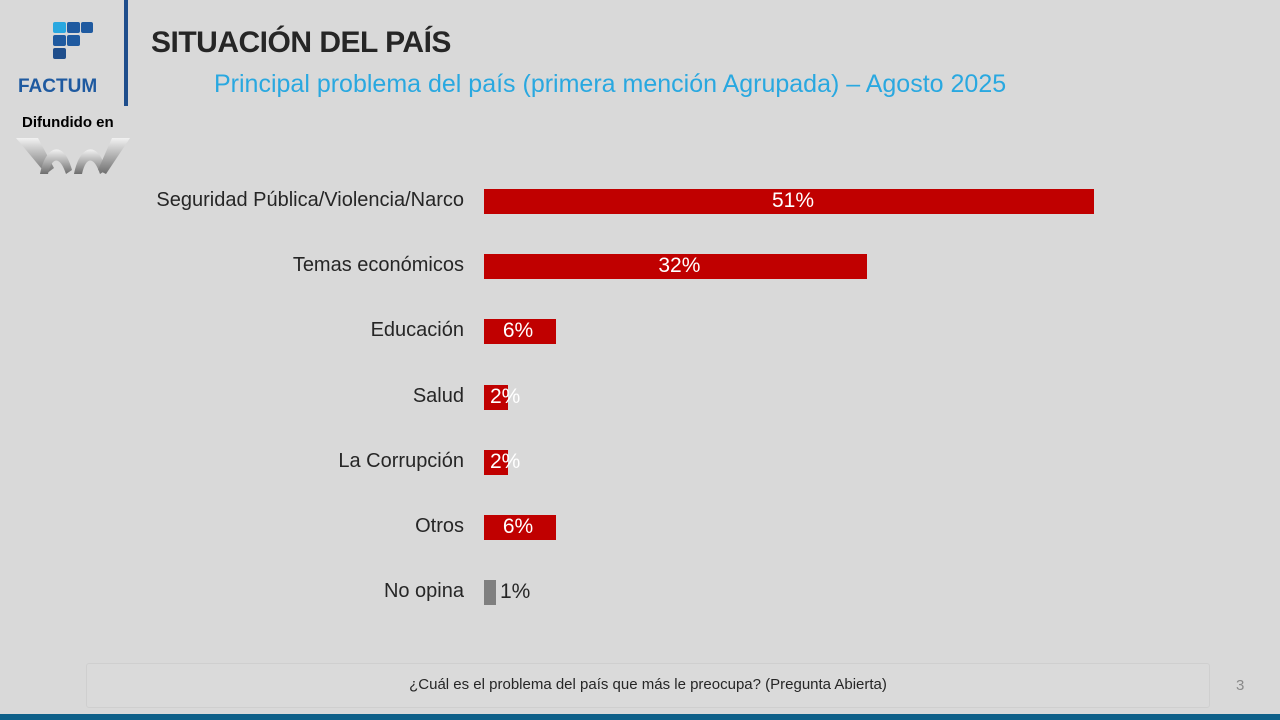  What do you see at coordinates (1240, 685) in the screenshot?
I see `page-number: 3` at bounding box center [1240, 685].